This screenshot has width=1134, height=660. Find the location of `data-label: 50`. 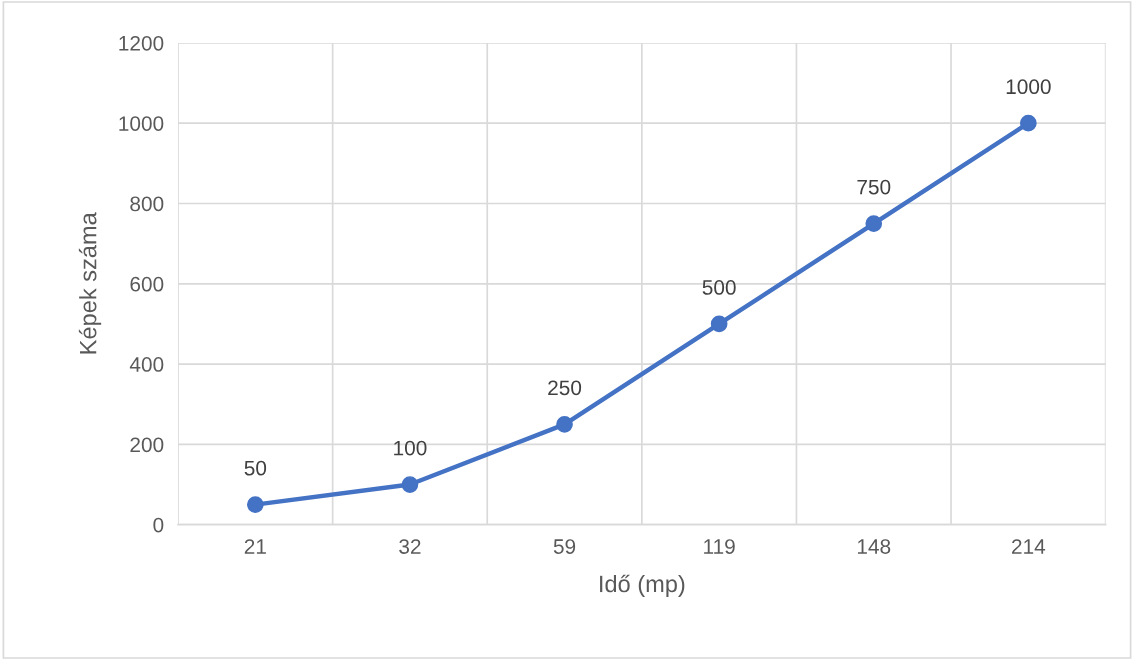

data-label: 50 is located at coordinates (255, 468).